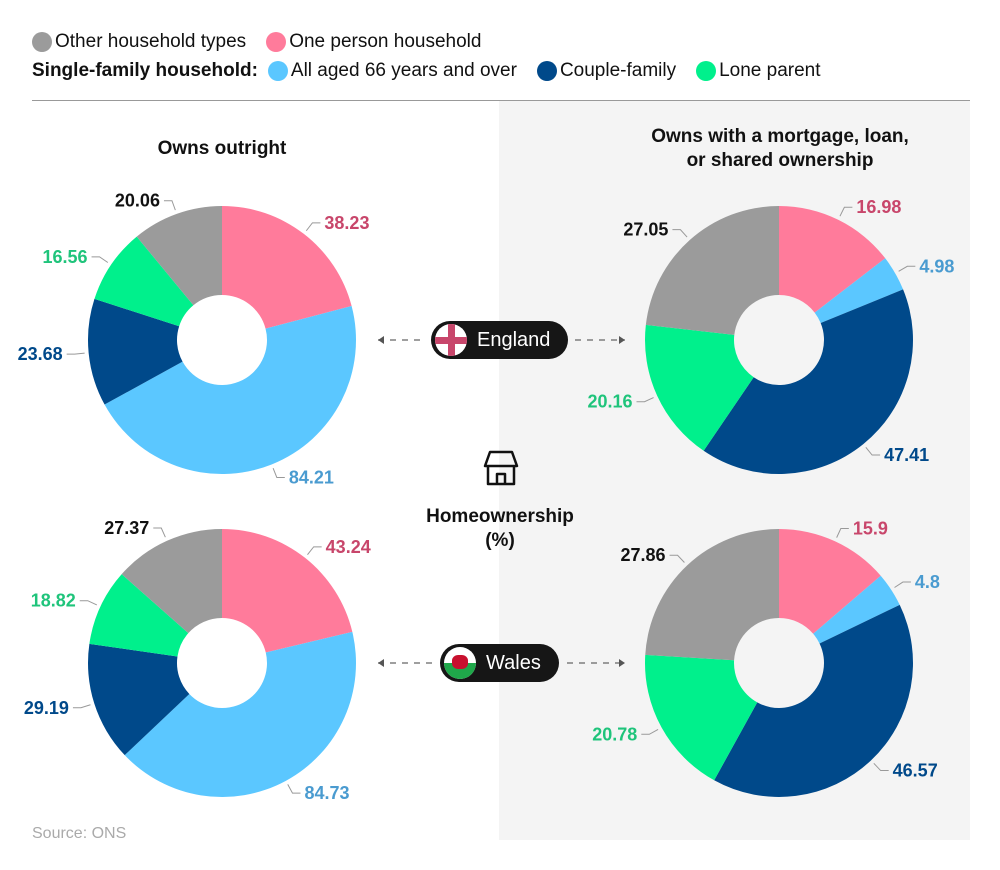 This screenshot has width=1000, height=870. I want to click on house-icon, so click(501, 468).